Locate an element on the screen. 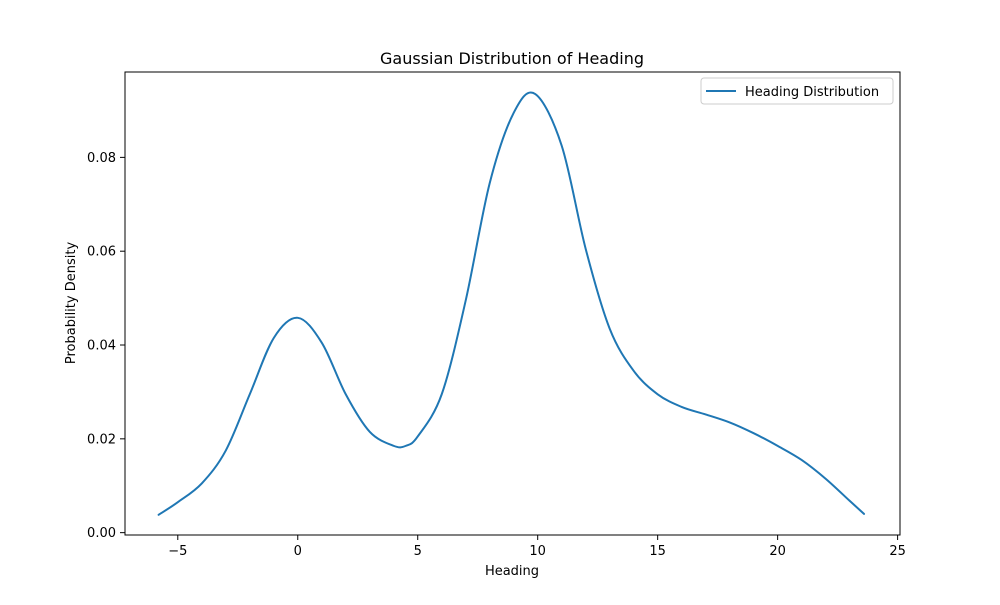 This screenshot has height=605, width=1000. y-tick-label: 0.06 is located at coordinates (101, 252).